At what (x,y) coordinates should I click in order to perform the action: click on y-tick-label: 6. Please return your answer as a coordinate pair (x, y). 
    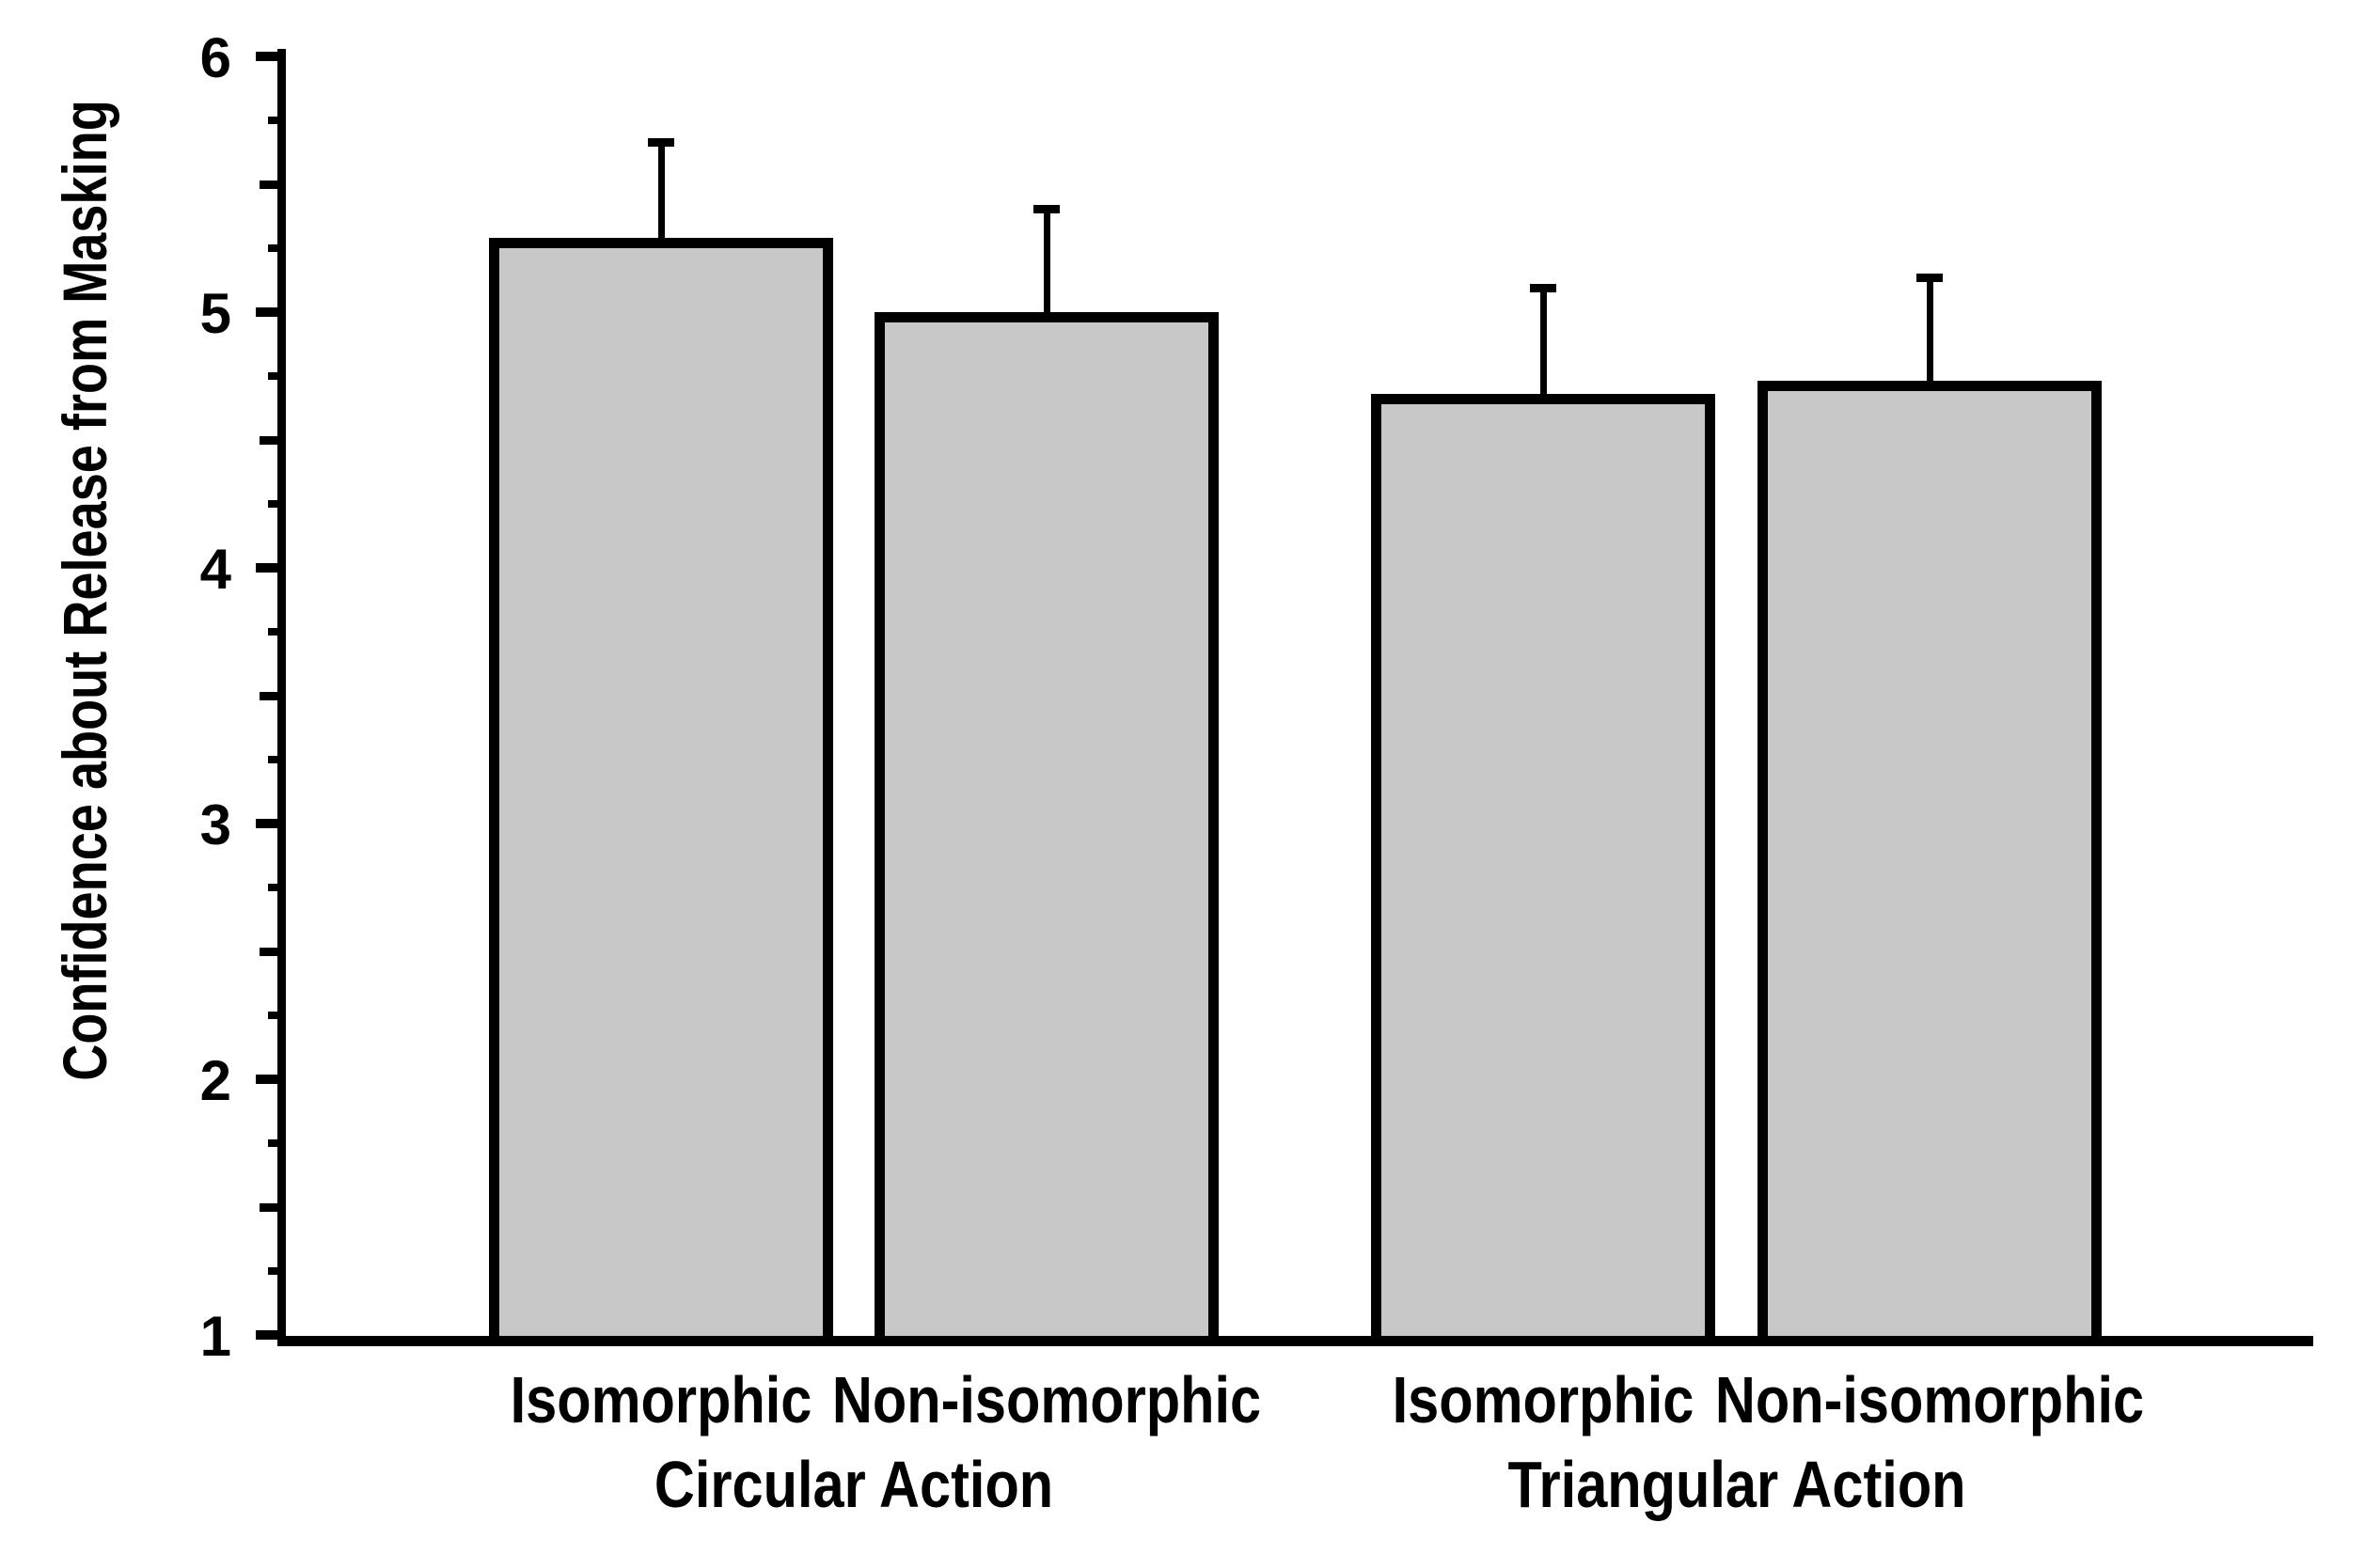
    Looking at the image, I should click on (215, 57).